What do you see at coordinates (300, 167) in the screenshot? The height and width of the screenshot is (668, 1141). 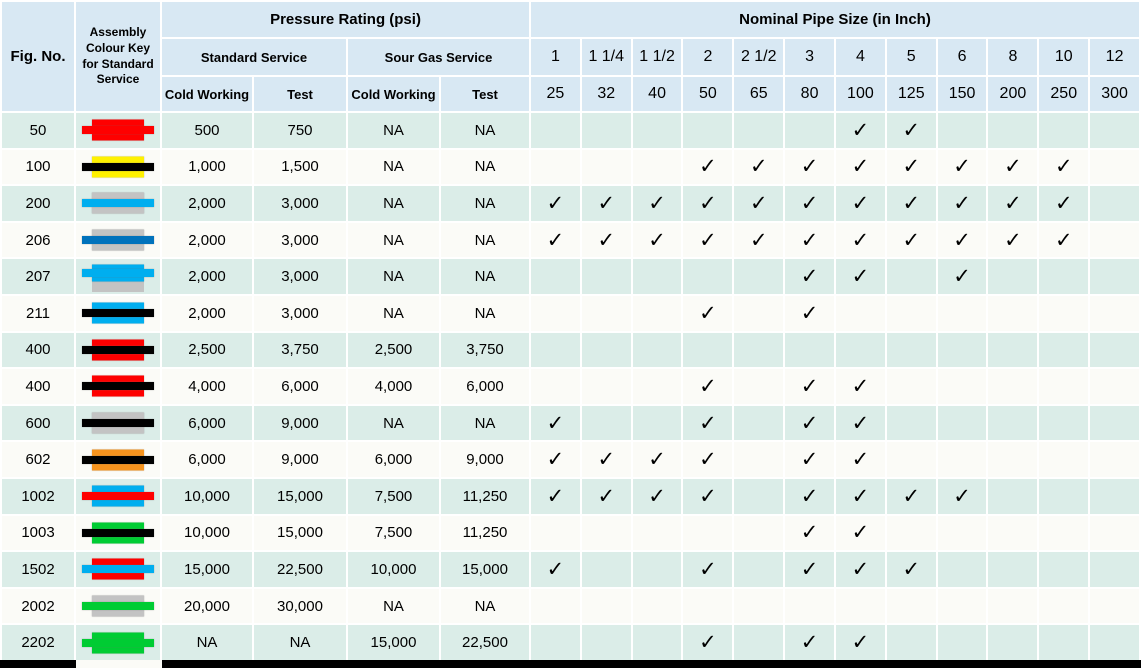 I see `standard-test-cell: 1,500` at bounding box center [300, 167].